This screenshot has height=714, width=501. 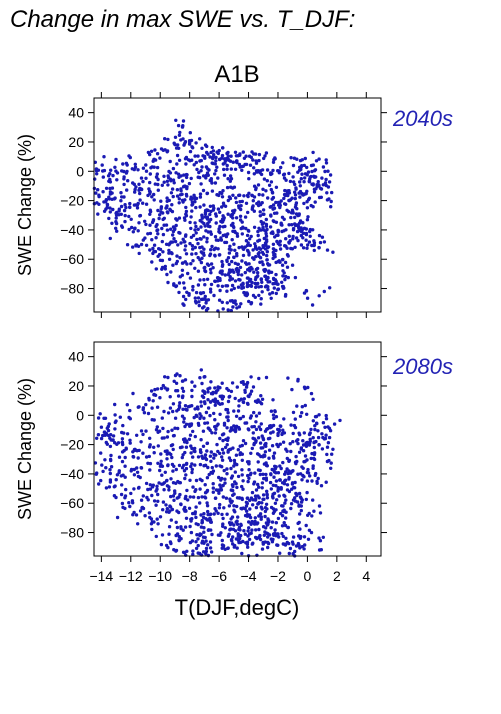 I want to click on x-tick-label: −2, so click(x=278, y=576).